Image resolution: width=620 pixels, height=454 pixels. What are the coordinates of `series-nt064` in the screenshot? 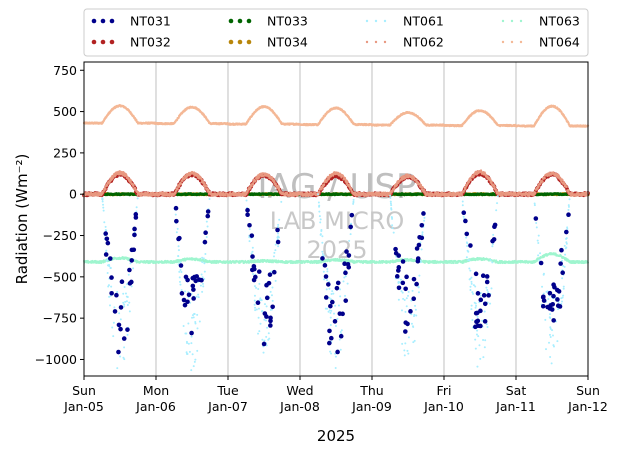 It's located at (336, 116).